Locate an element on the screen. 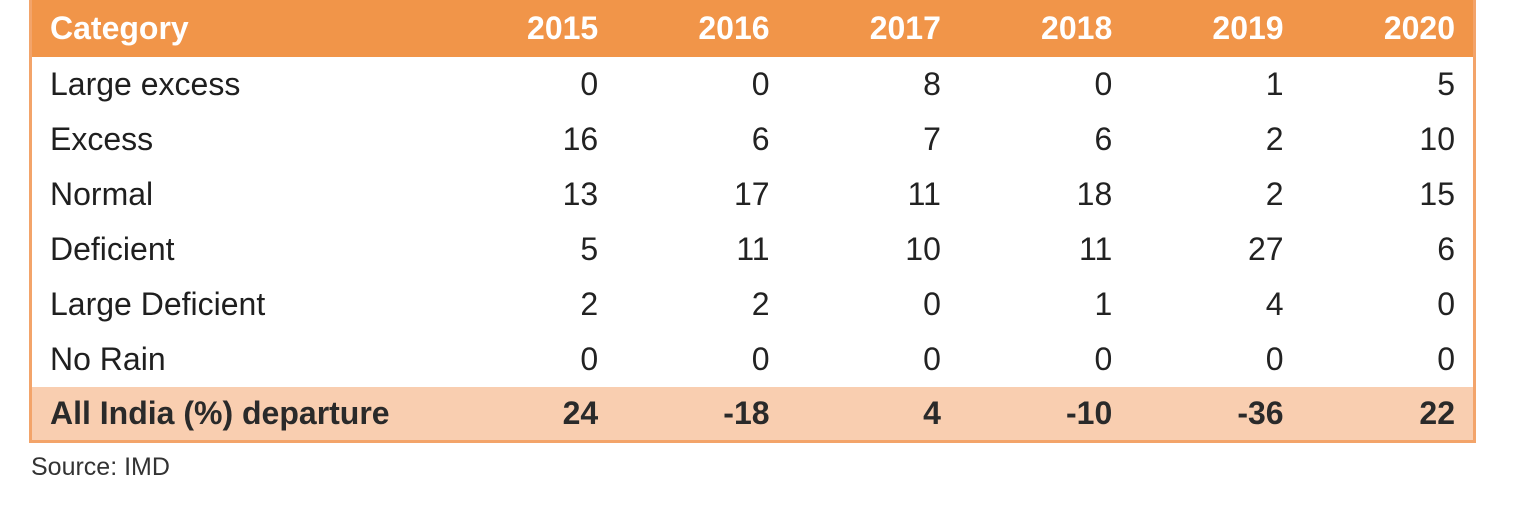  table-row: Excess 16 6 7 6 2 10 is located at coordinates (752, 139).